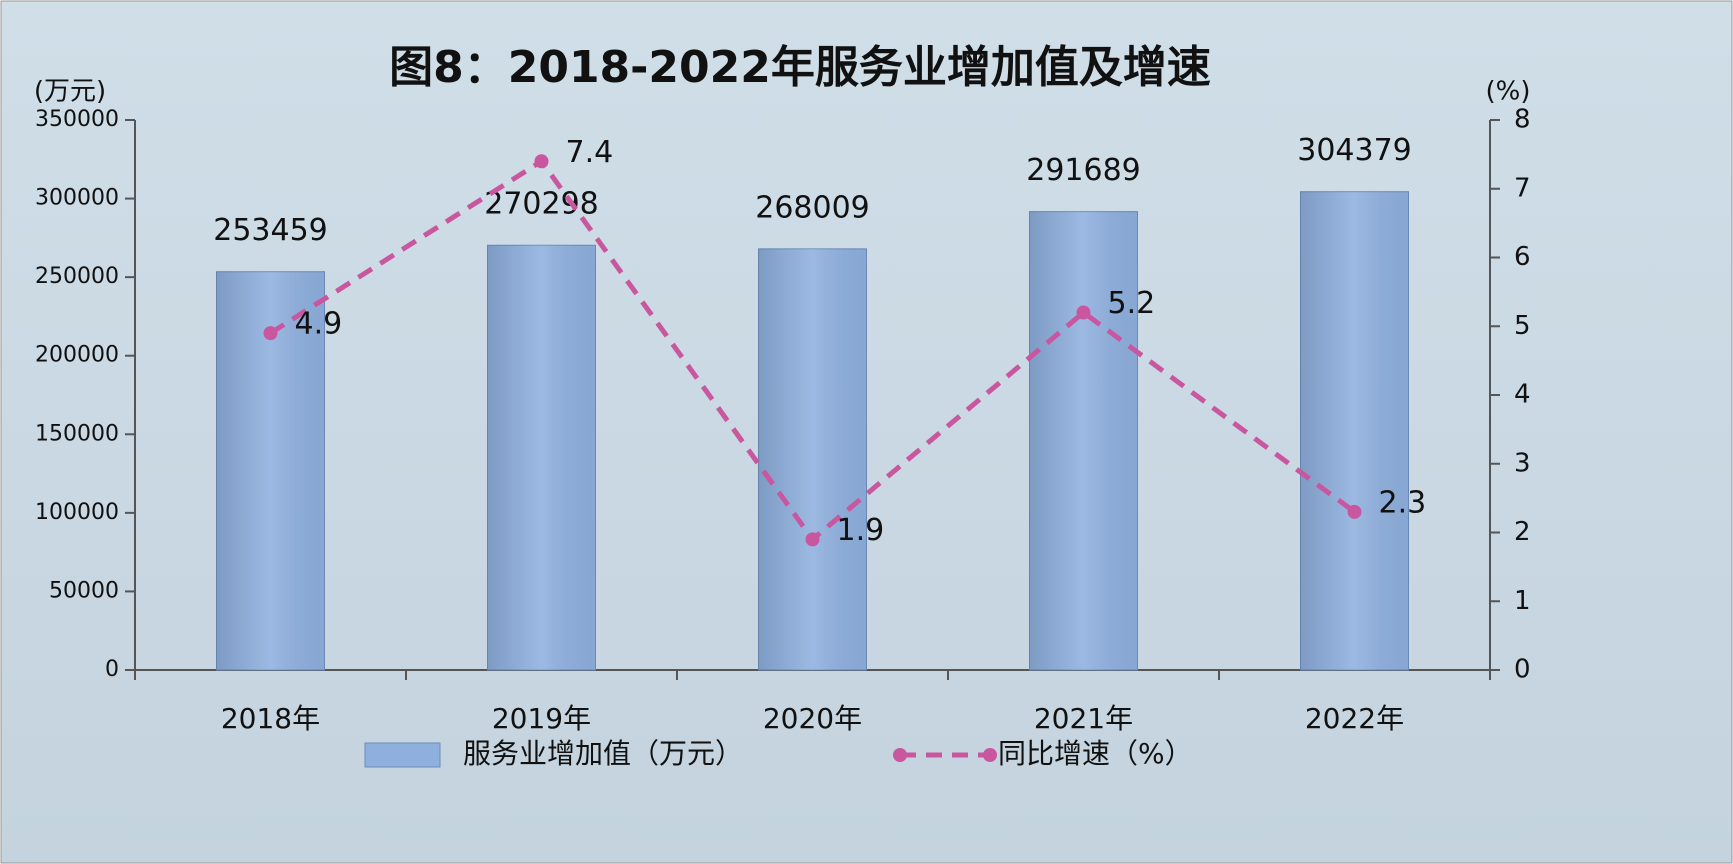 This screenshot has width=1733, height=864. What do you see at coordinates (861, 530) in the screenshot?
I see `line-value-label: 1.9` at bounding box center [861, 530].